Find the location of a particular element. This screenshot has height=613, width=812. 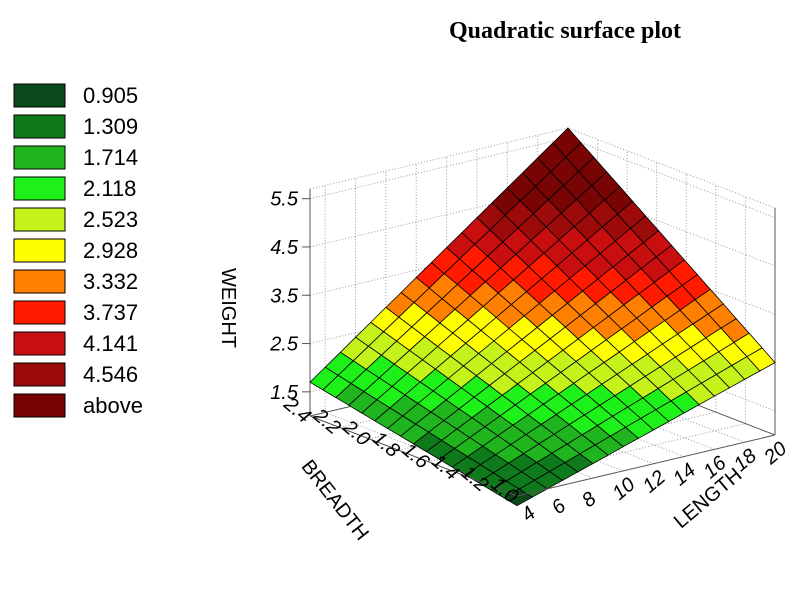

legend-label: 4.141 is located at coordinates (110, 343).